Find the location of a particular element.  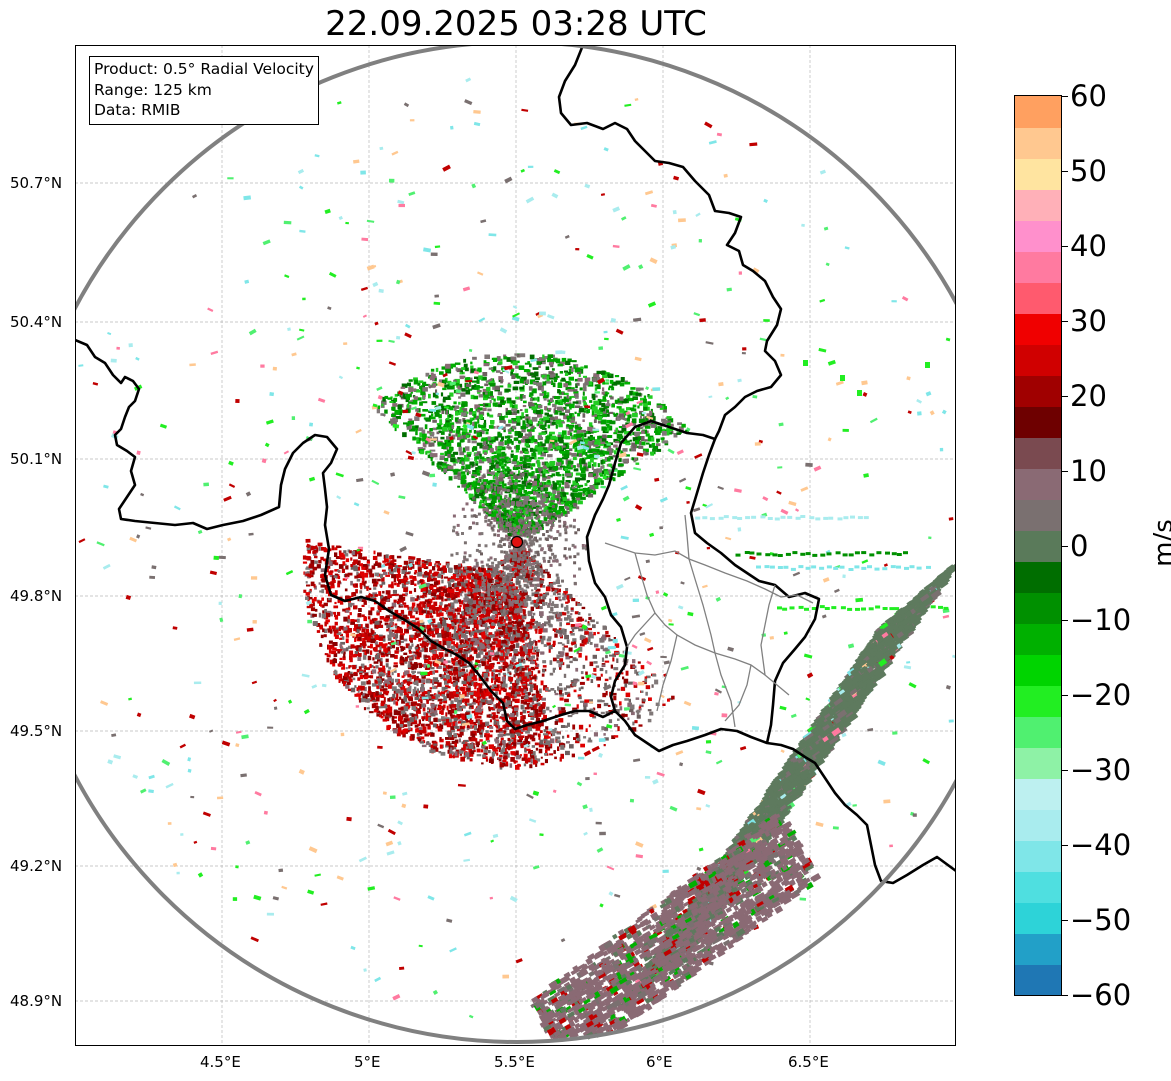

province-borders is located at coordinates (709, 621).